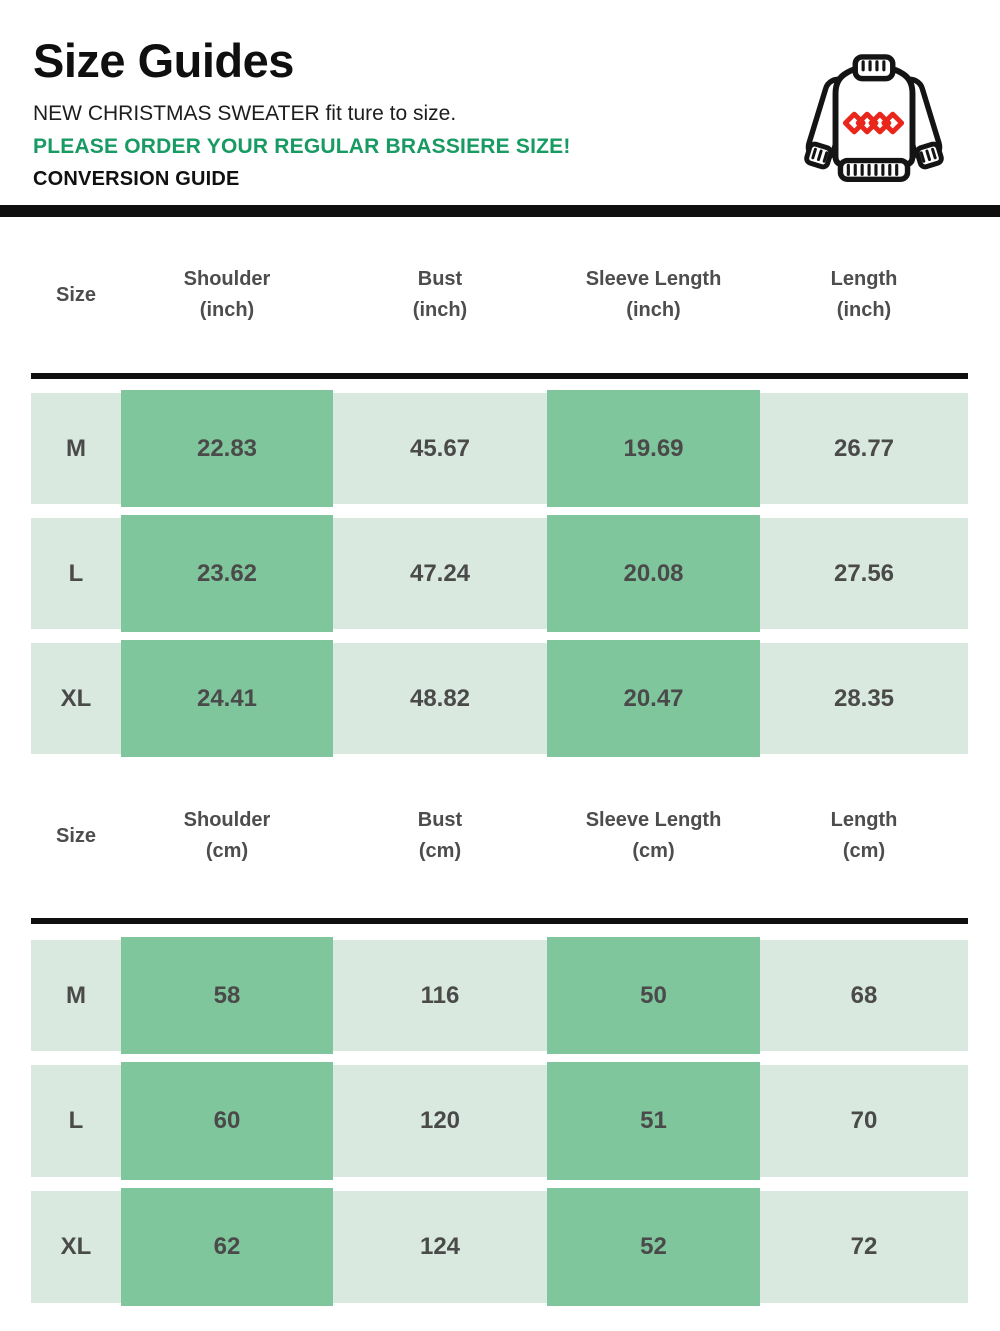  I want to click on bust-cell: 48.82, so click(440, 698).